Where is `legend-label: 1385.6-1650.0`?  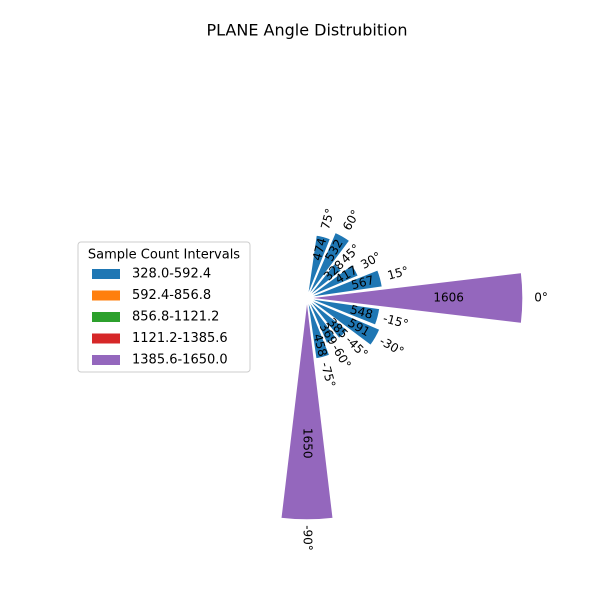 legend-label: 1385.6-1650.0 is located at coordinates (180, 360).